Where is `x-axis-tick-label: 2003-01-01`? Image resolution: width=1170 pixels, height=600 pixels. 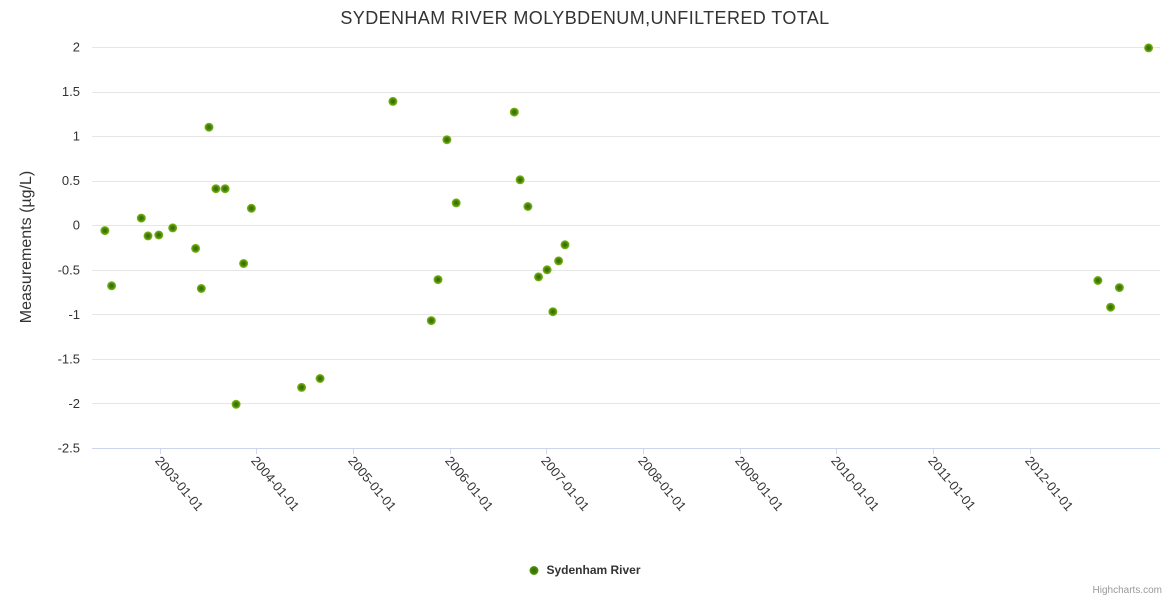 x-axis-tick-label: 2003-01-01 is located at coordinates (179, 483).